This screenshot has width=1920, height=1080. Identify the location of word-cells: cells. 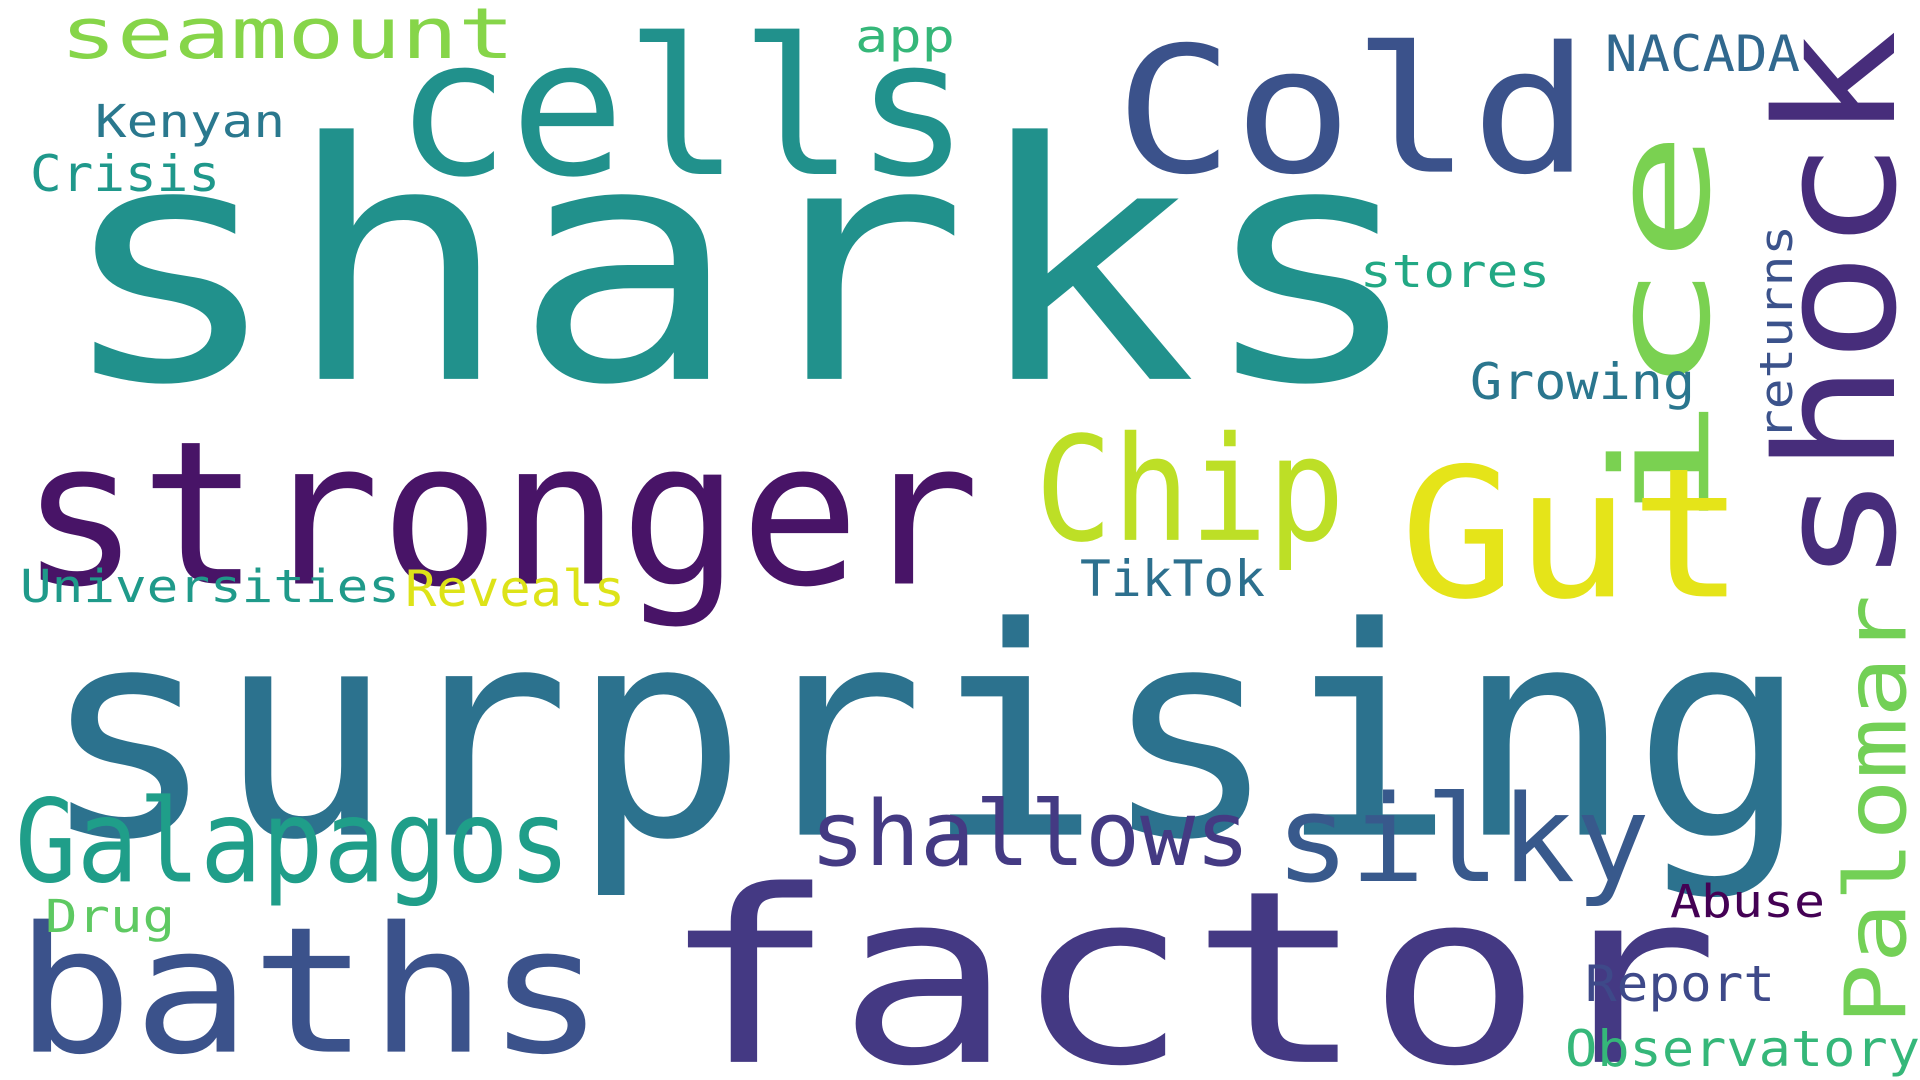
(682, 110).